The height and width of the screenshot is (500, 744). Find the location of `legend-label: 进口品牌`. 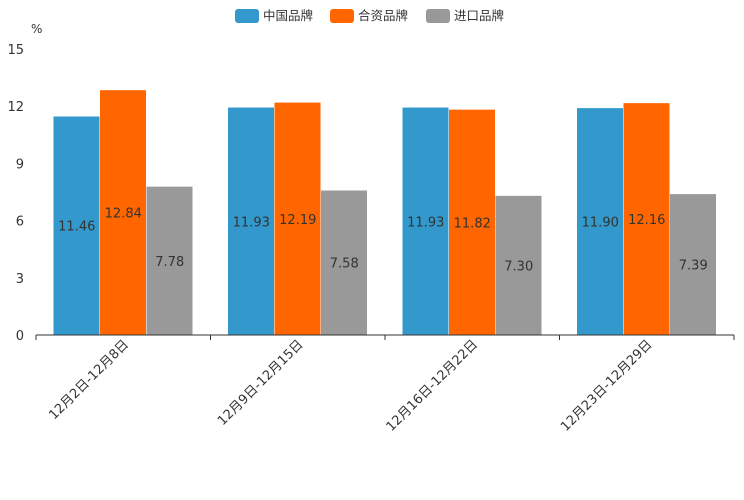

legend-label: 进口品牌 is located at coordinates (479, 15).